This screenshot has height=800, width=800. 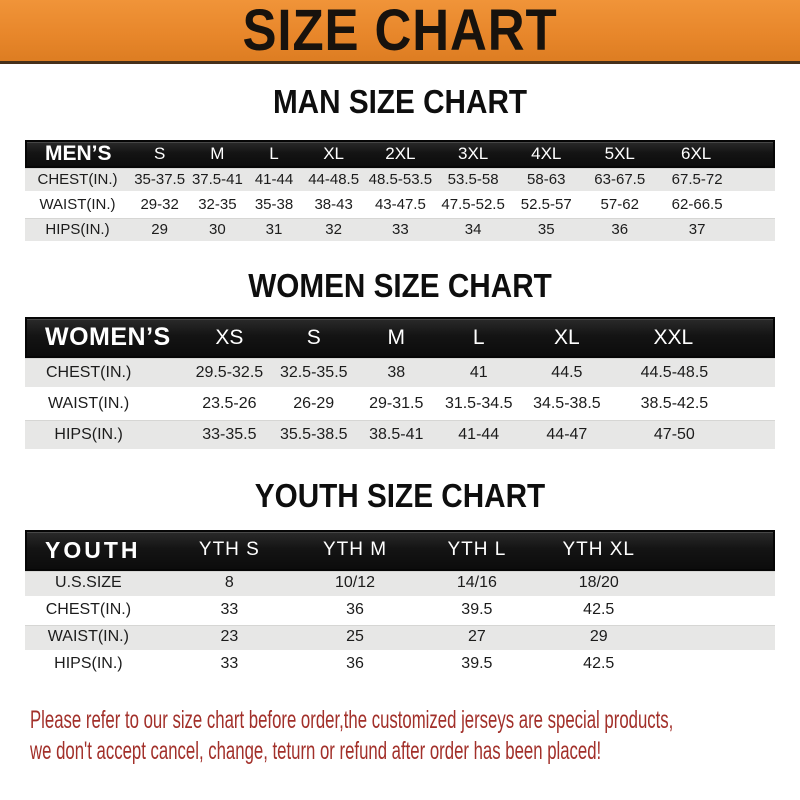 I want to click on filler-column, so click(x=716, y=550).